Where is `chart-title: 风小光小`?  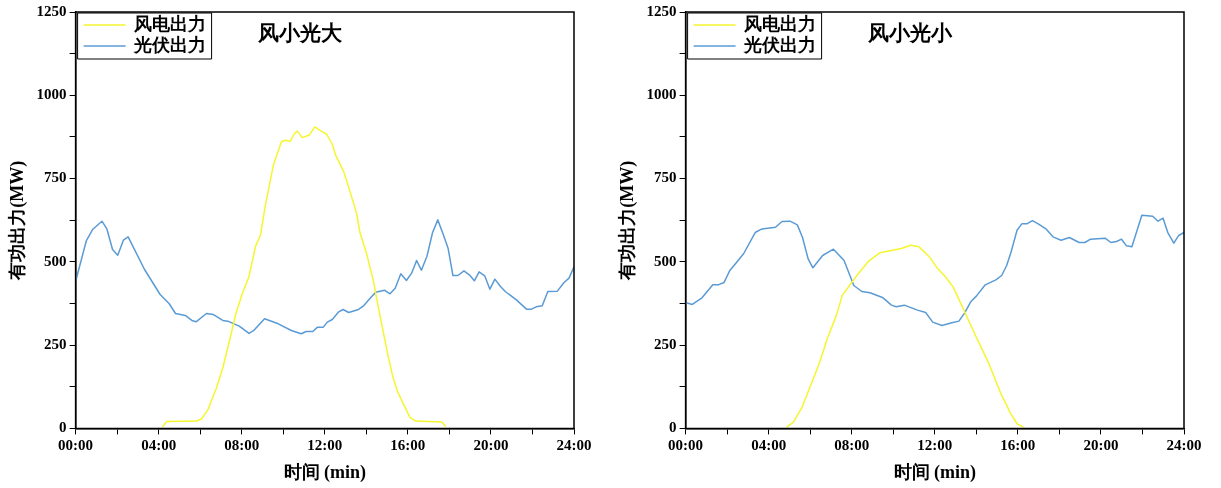 chart-title: 风小光小 is located at coordinates (909, 32).